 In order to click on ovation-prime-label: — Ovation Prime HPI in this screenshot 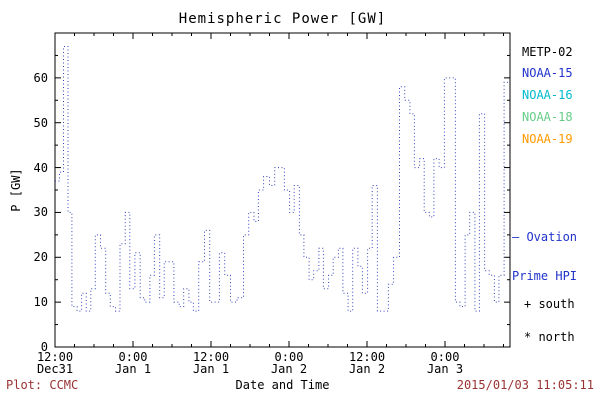, I will do `click(544, 257)`.